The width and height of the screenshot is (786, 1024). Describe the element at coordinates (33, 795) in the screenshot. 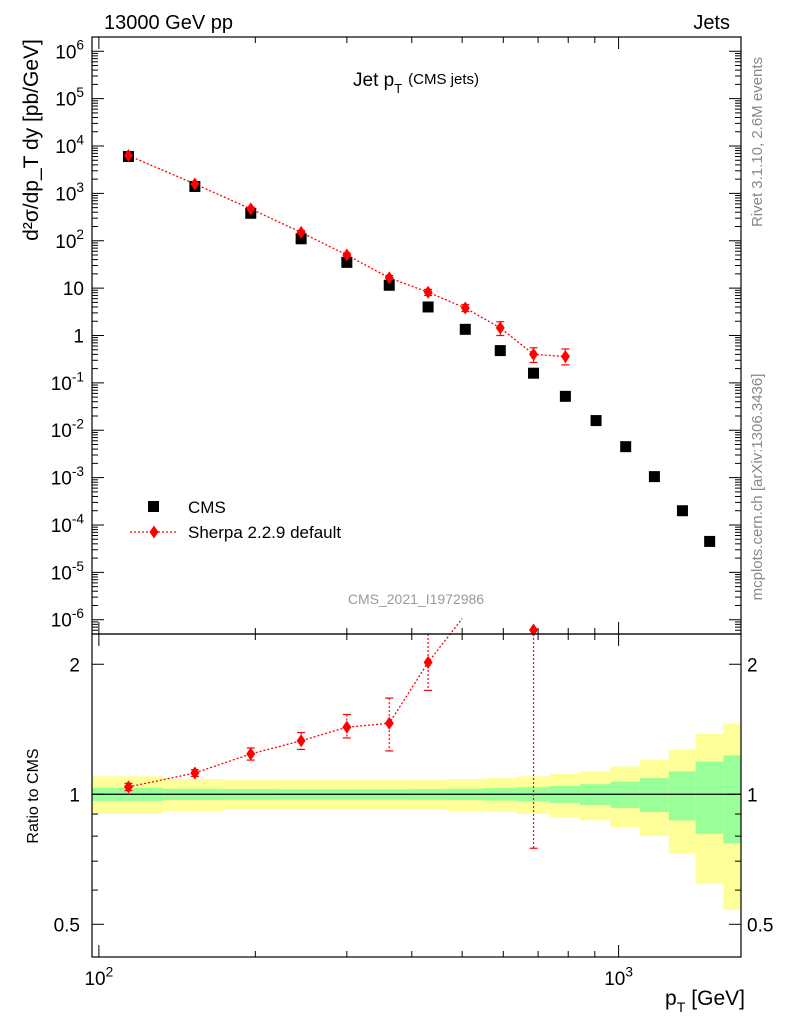

I see `ratio-y-axis-title: Ratio to CMS` at that location.